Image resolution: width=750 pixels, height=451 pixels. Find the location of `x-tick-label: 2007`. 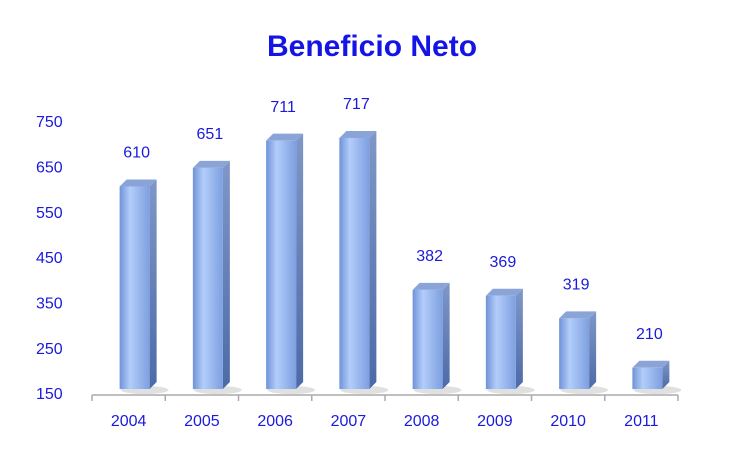

x-tick-label: 2007 is located at coordinates (349, 421).